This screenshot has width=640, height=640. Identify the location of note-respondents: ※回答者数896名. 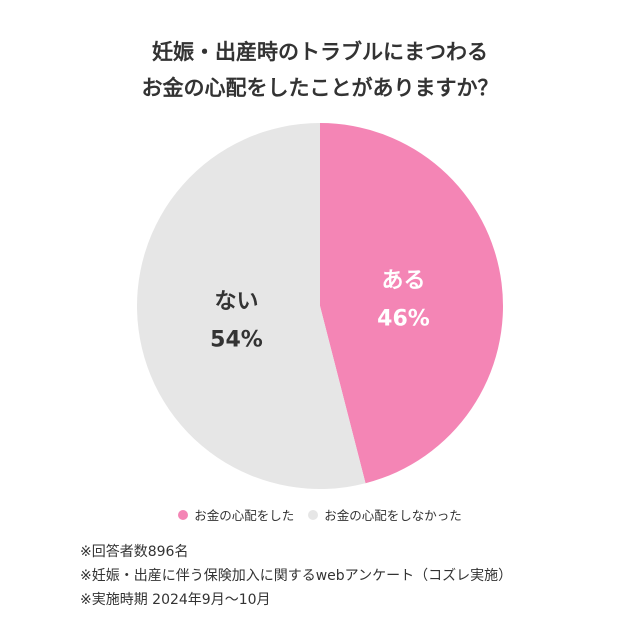
(134, 552).